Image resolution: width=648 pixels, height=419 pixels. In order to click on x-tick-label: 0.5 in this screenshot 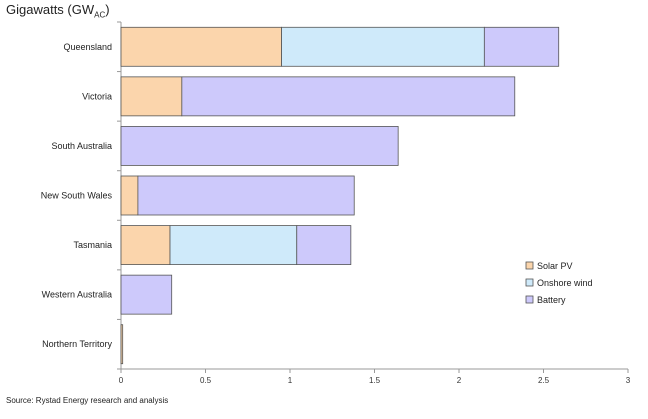, I will do `click(206, 380)`.